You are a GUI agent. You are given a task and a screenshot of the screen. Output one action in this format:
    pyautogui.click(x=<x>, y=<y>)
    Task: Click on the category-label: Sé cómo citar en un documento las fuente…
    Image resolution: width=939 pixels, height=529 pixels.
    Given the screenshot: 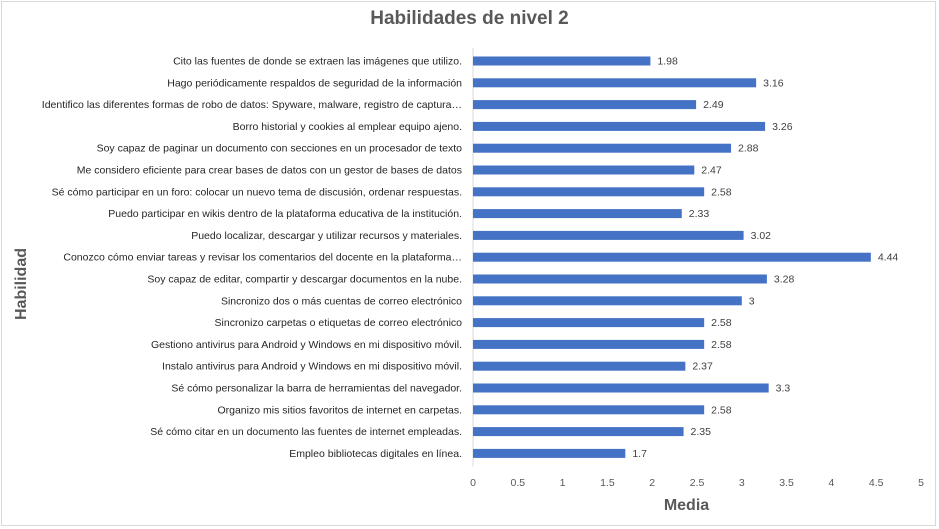 What is the action you would take?
    pyautogui.click(x=306, y=432)
    